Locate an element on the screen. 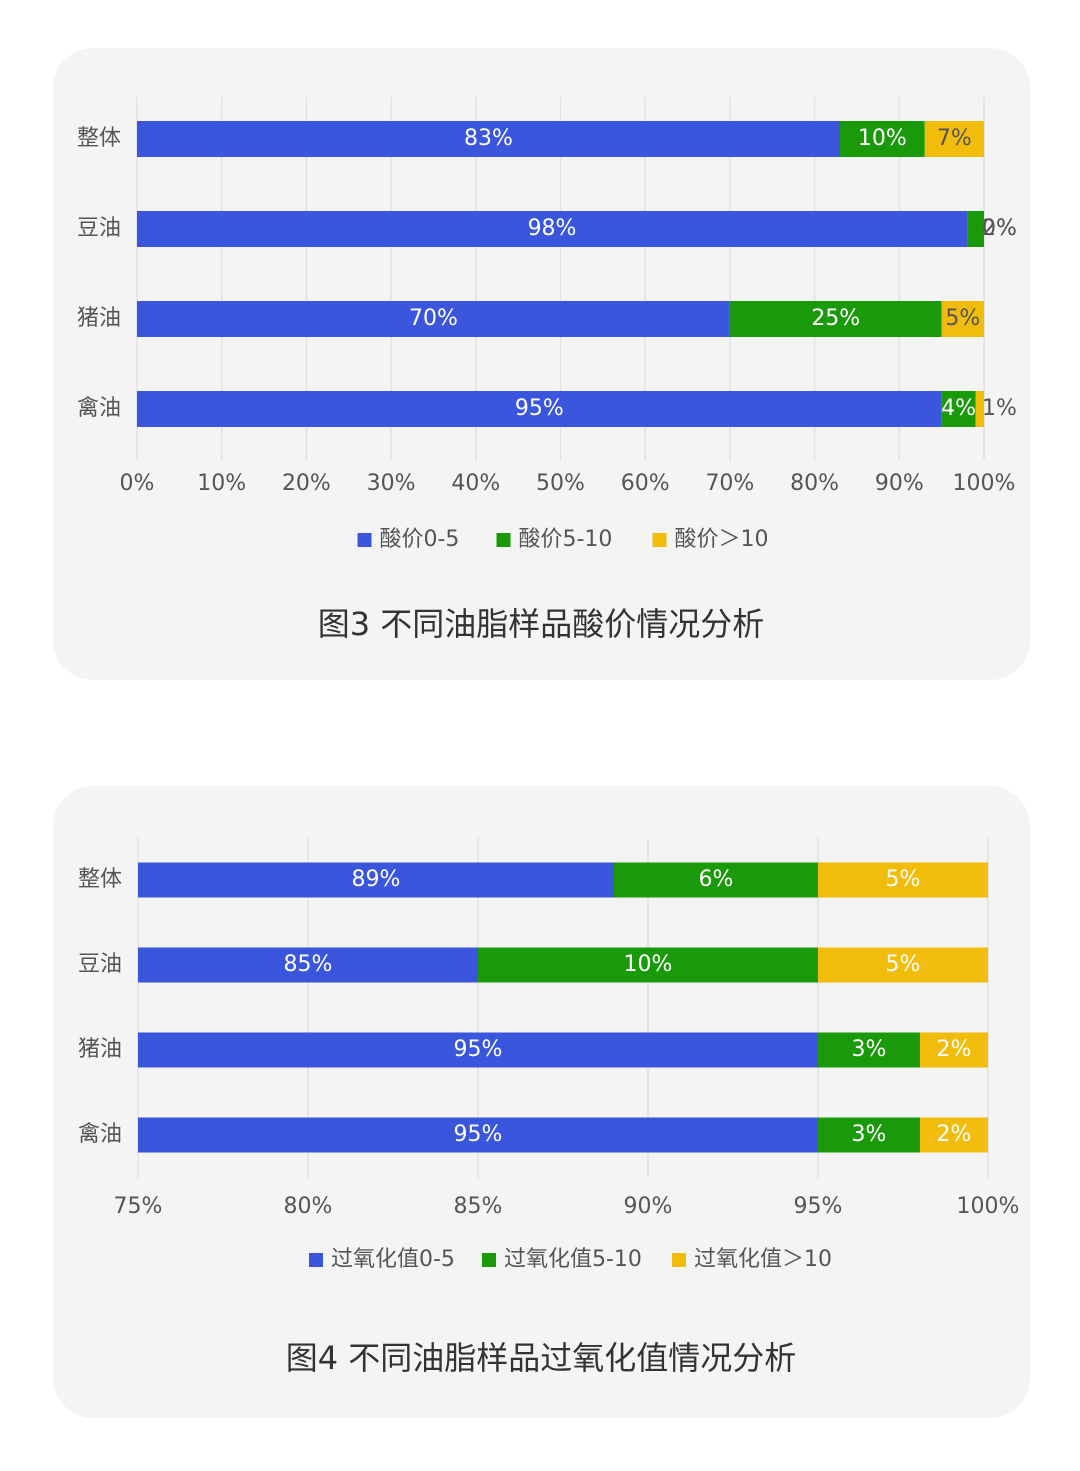  legend-label: 过氧化值5-10 is located at coordinates (573, 1259).